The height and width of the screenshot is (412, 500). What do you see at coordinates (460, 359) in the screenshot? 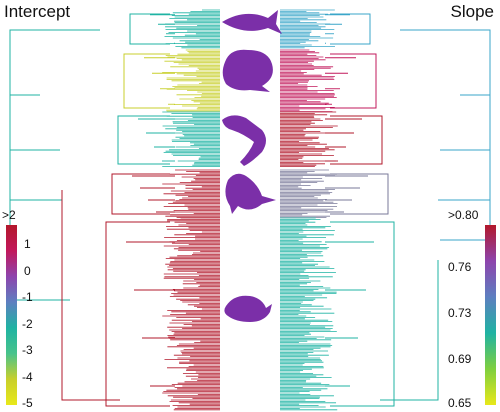
I see `slope-tick: 0.69` at bounding box center [460, 359].